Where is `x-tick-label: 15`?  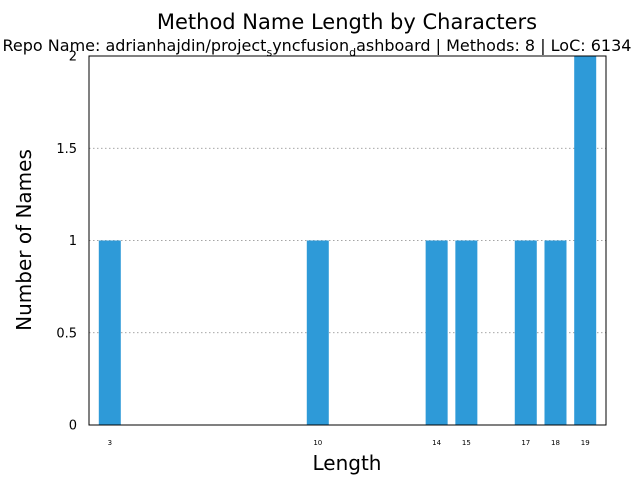 x-tick-label: 15 is located at coordinates (466, 443).